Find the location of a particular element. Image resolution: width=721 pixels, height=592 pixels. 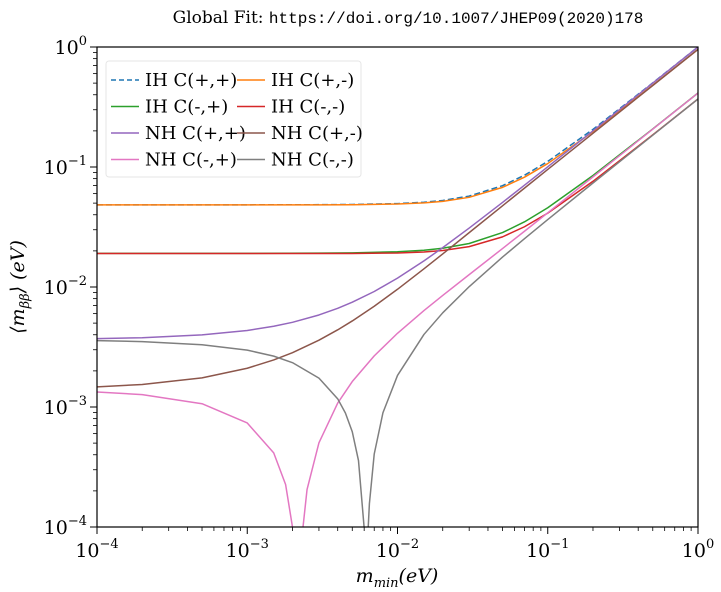

x-axis-label: mmin(eV) is located at coordinates (397, 578).